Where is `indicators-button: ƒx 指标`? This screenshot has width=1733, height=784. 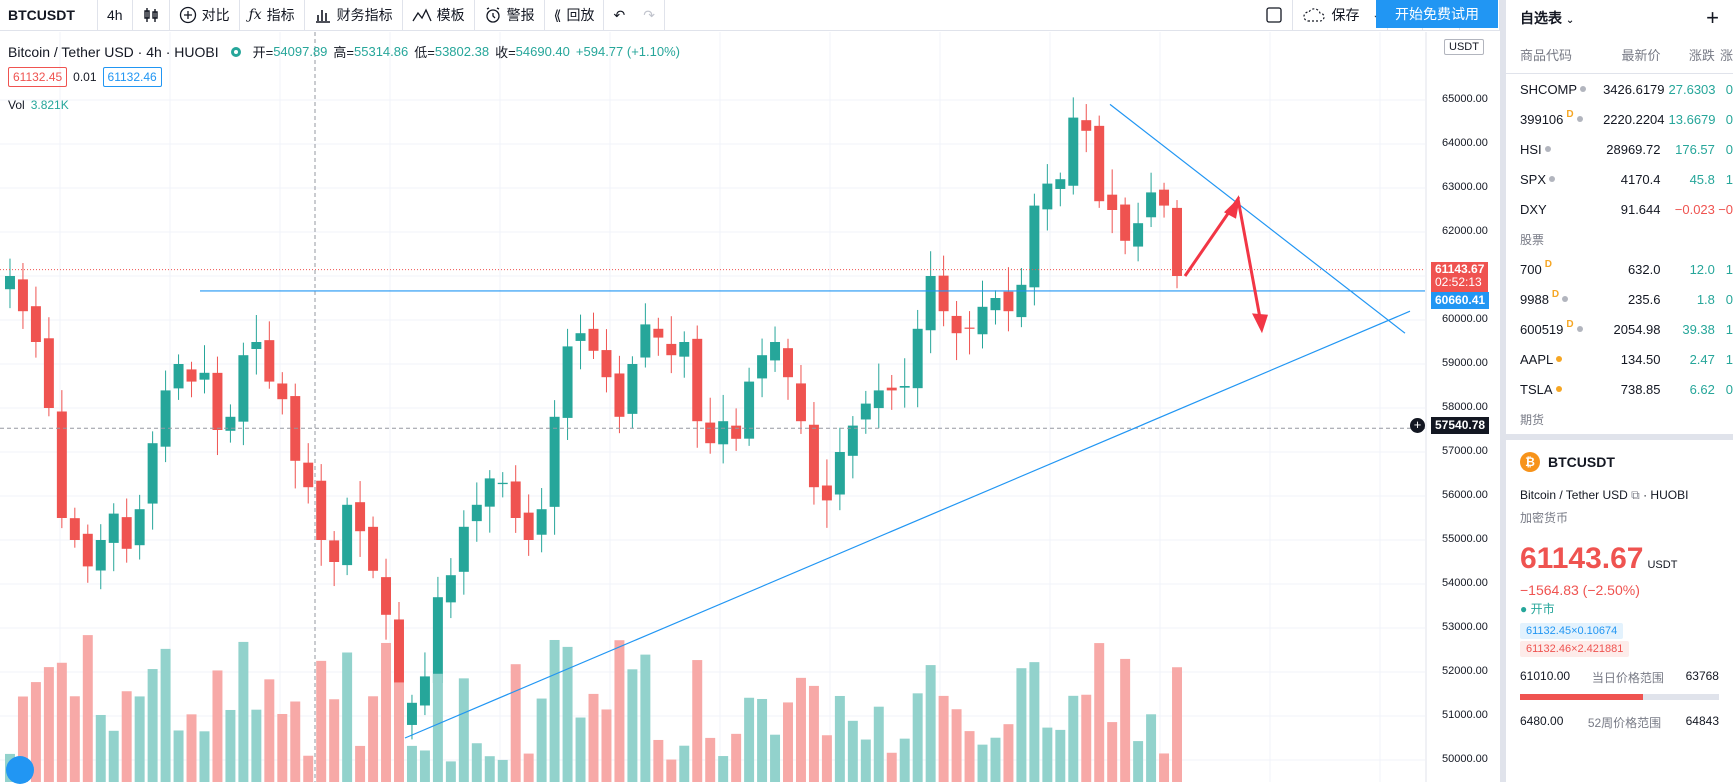 indicators-button: ƒx 指标 is located at coordinates (272, 15).